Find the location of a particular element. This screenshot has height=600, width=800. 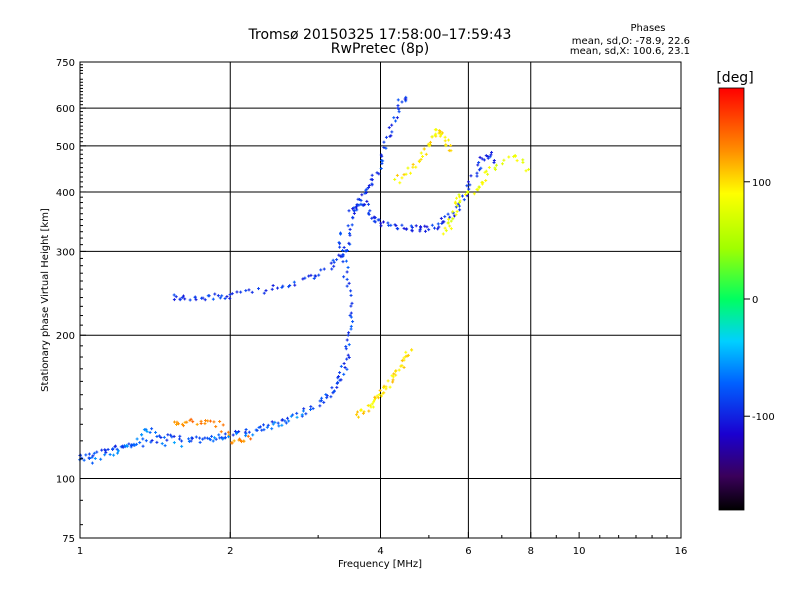

x-tick-label: 10 is located at coordinates (579, 551).